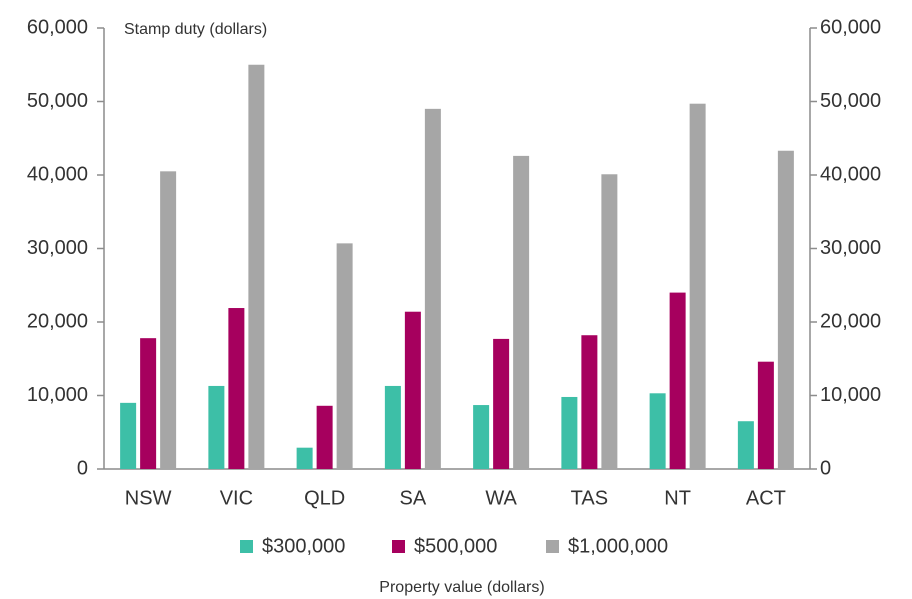 This screenshot has width=912, height=599. I want to click on y-tick-label: 40,000, so click(57, 174).